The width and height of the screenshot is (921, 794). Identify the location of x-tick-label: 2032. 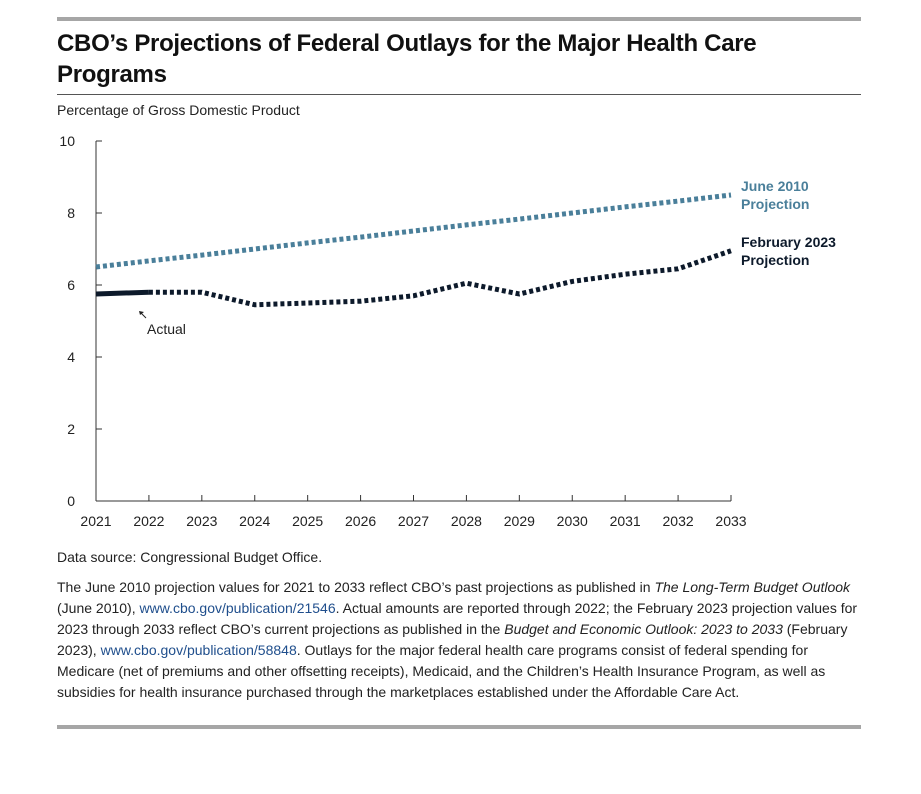
(678, 521).